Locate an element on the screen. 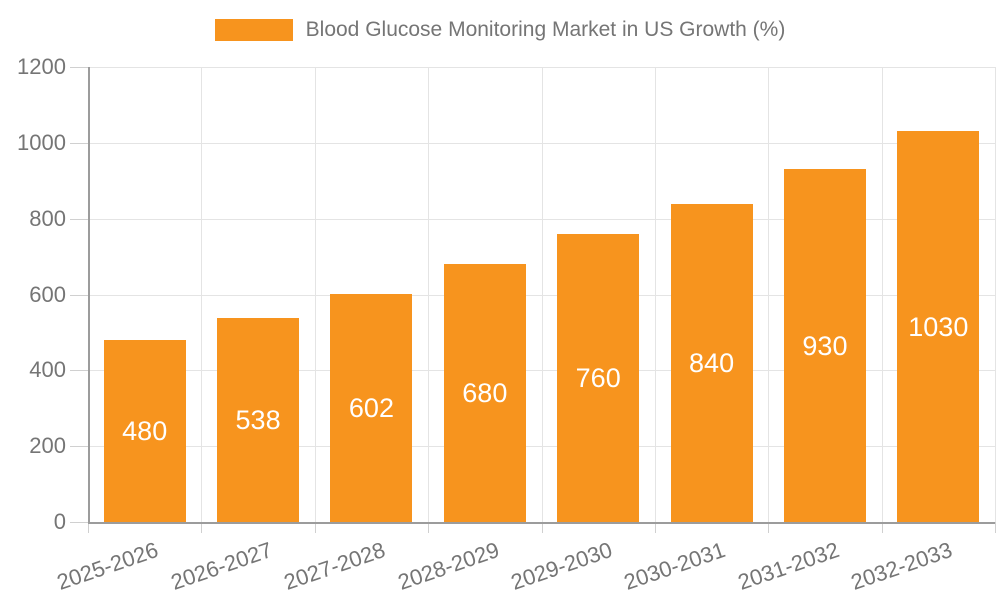  y-axis-label: 0 is located at coordinates (59, 521).